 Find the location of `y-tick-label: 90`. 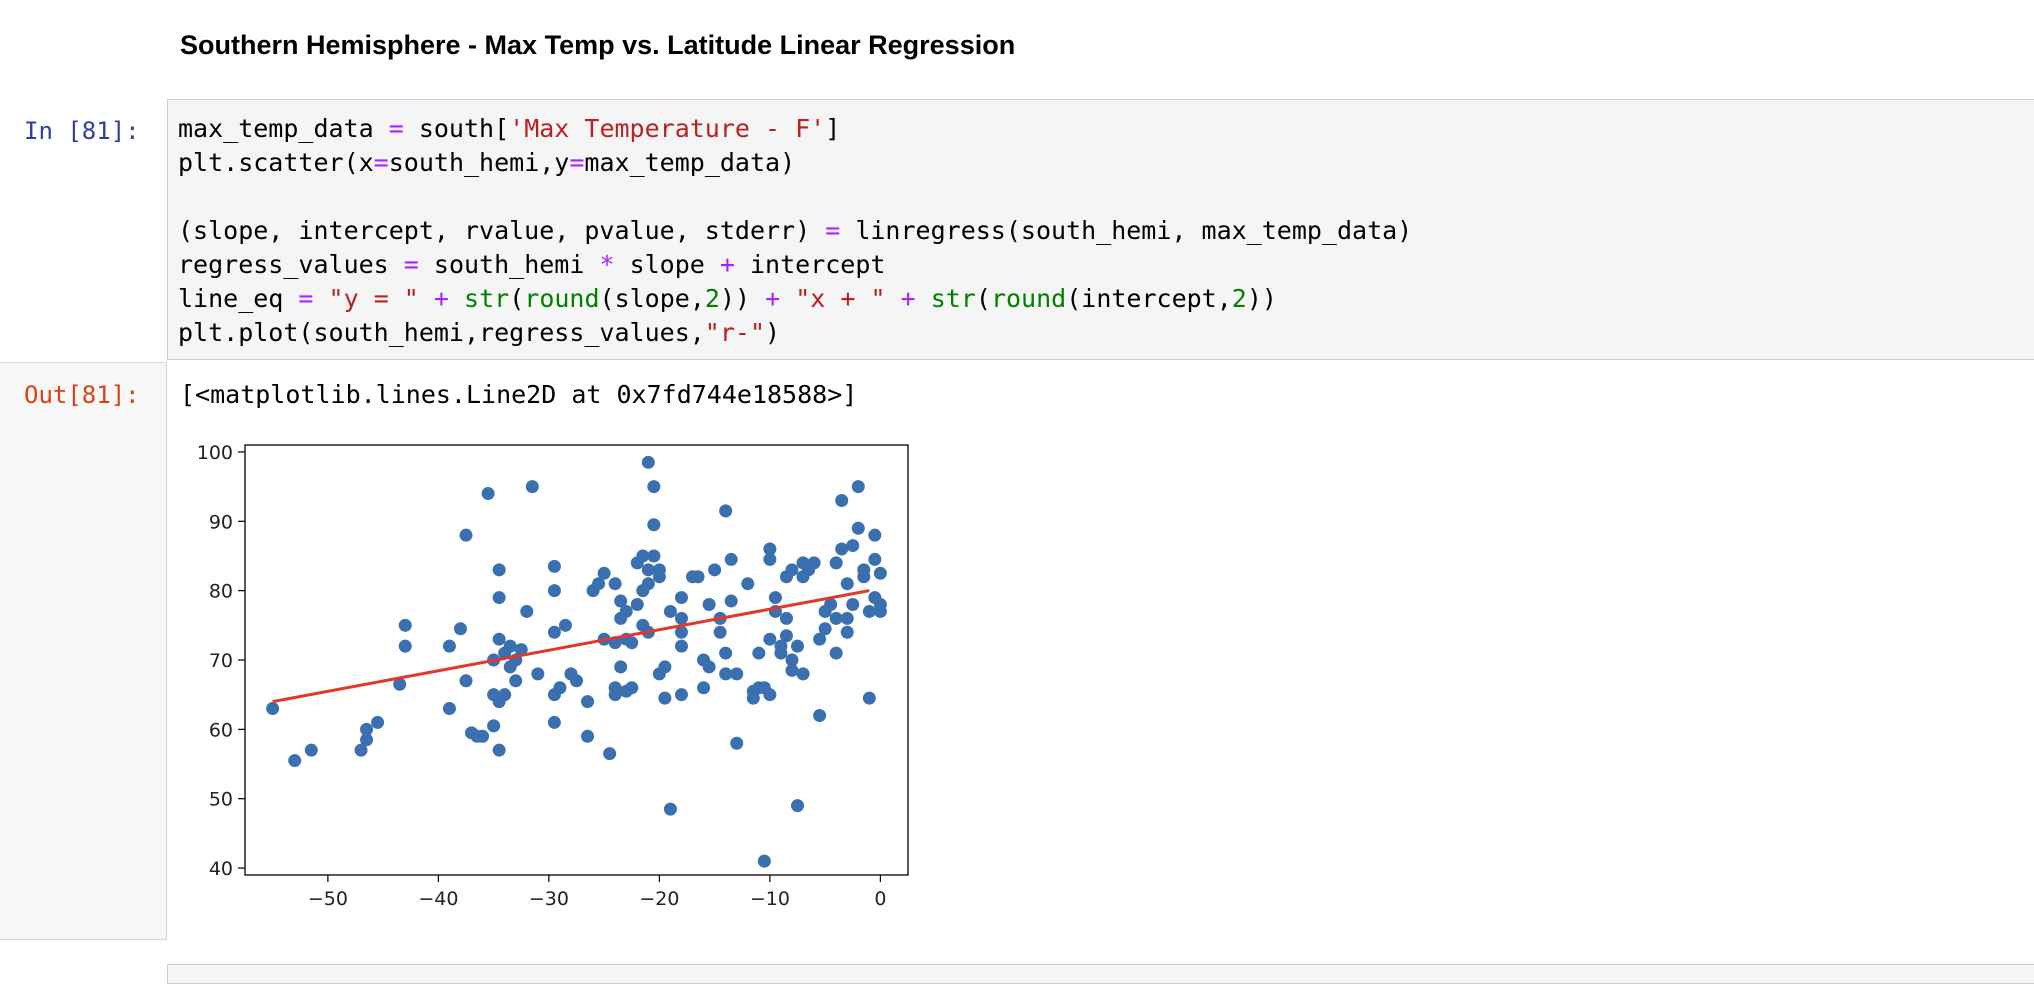

y-tick-label: 90 is located at coordinates (221, 522).